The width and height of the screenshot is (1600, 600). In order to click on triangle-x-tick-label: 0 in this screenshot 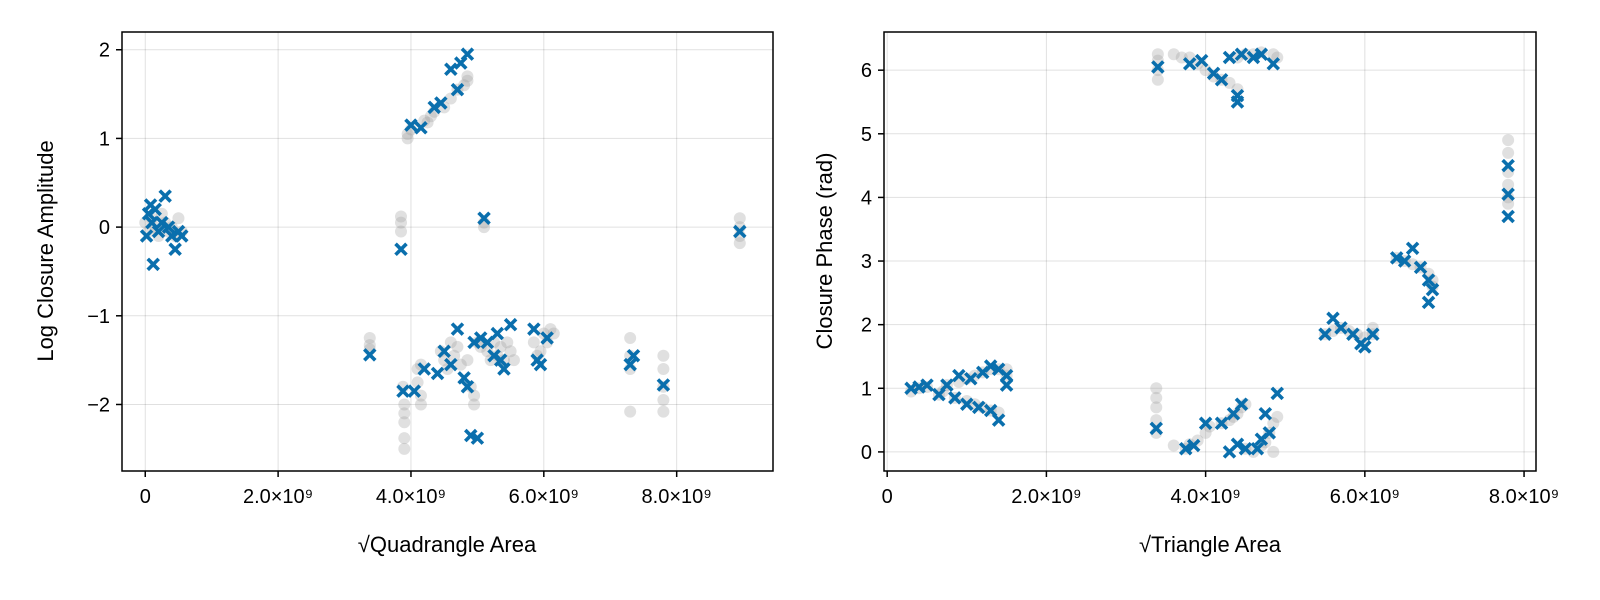, I will do `click(887, 497)`.